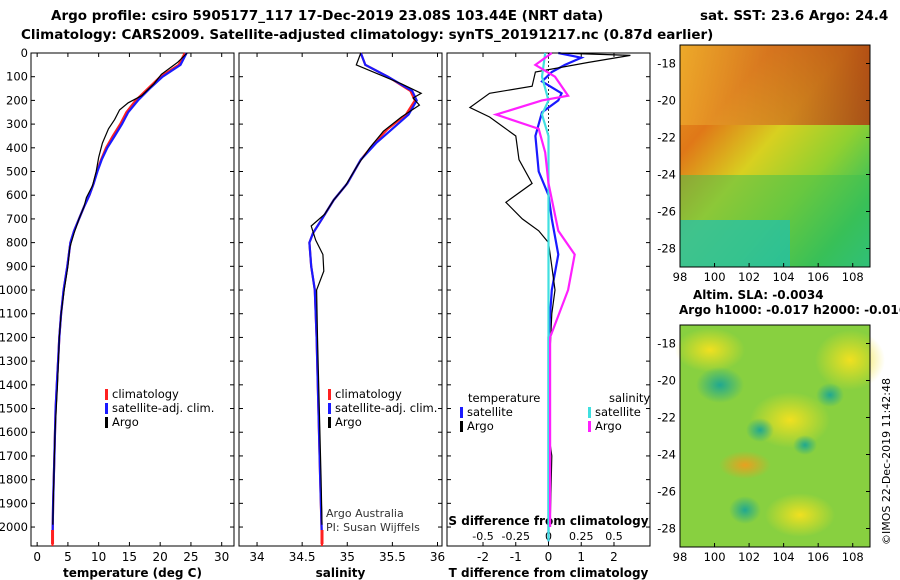  What do you see at coordinates (14, 290) in the screenshot?
I see `depth-tick-label: 1000` at bounding box center [14, 290].